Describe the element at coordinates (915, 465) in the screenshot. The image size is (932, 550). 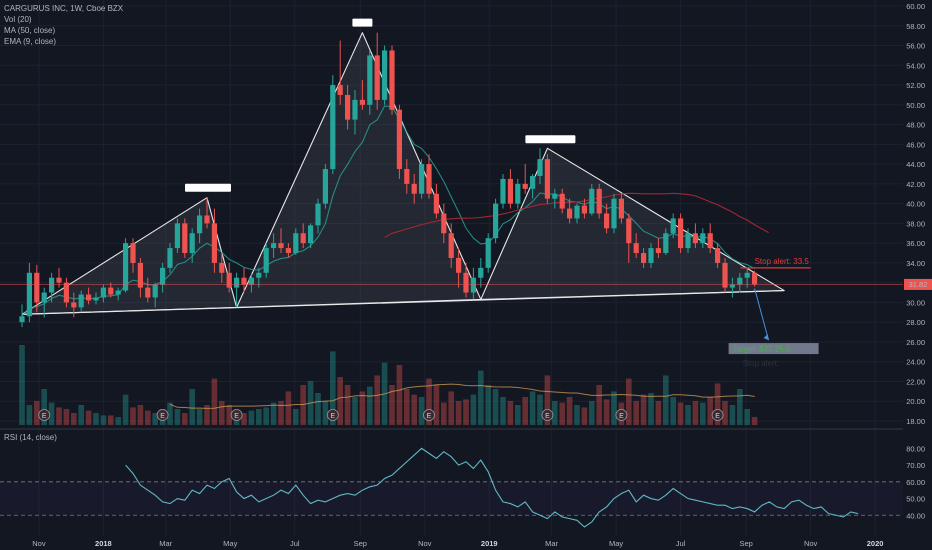
I see `rsi-axis-label: 70.00` at that location.